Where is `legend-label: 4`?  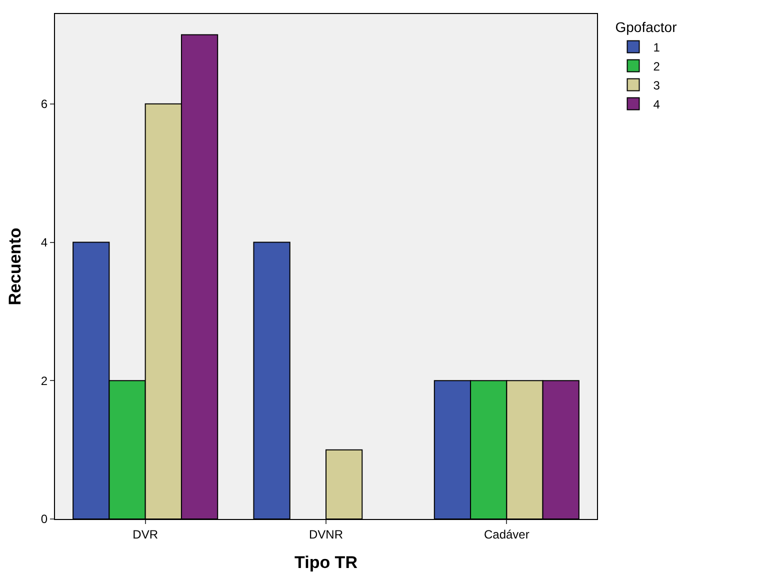
legend-label: 4 is located at coordinates (656, 104).